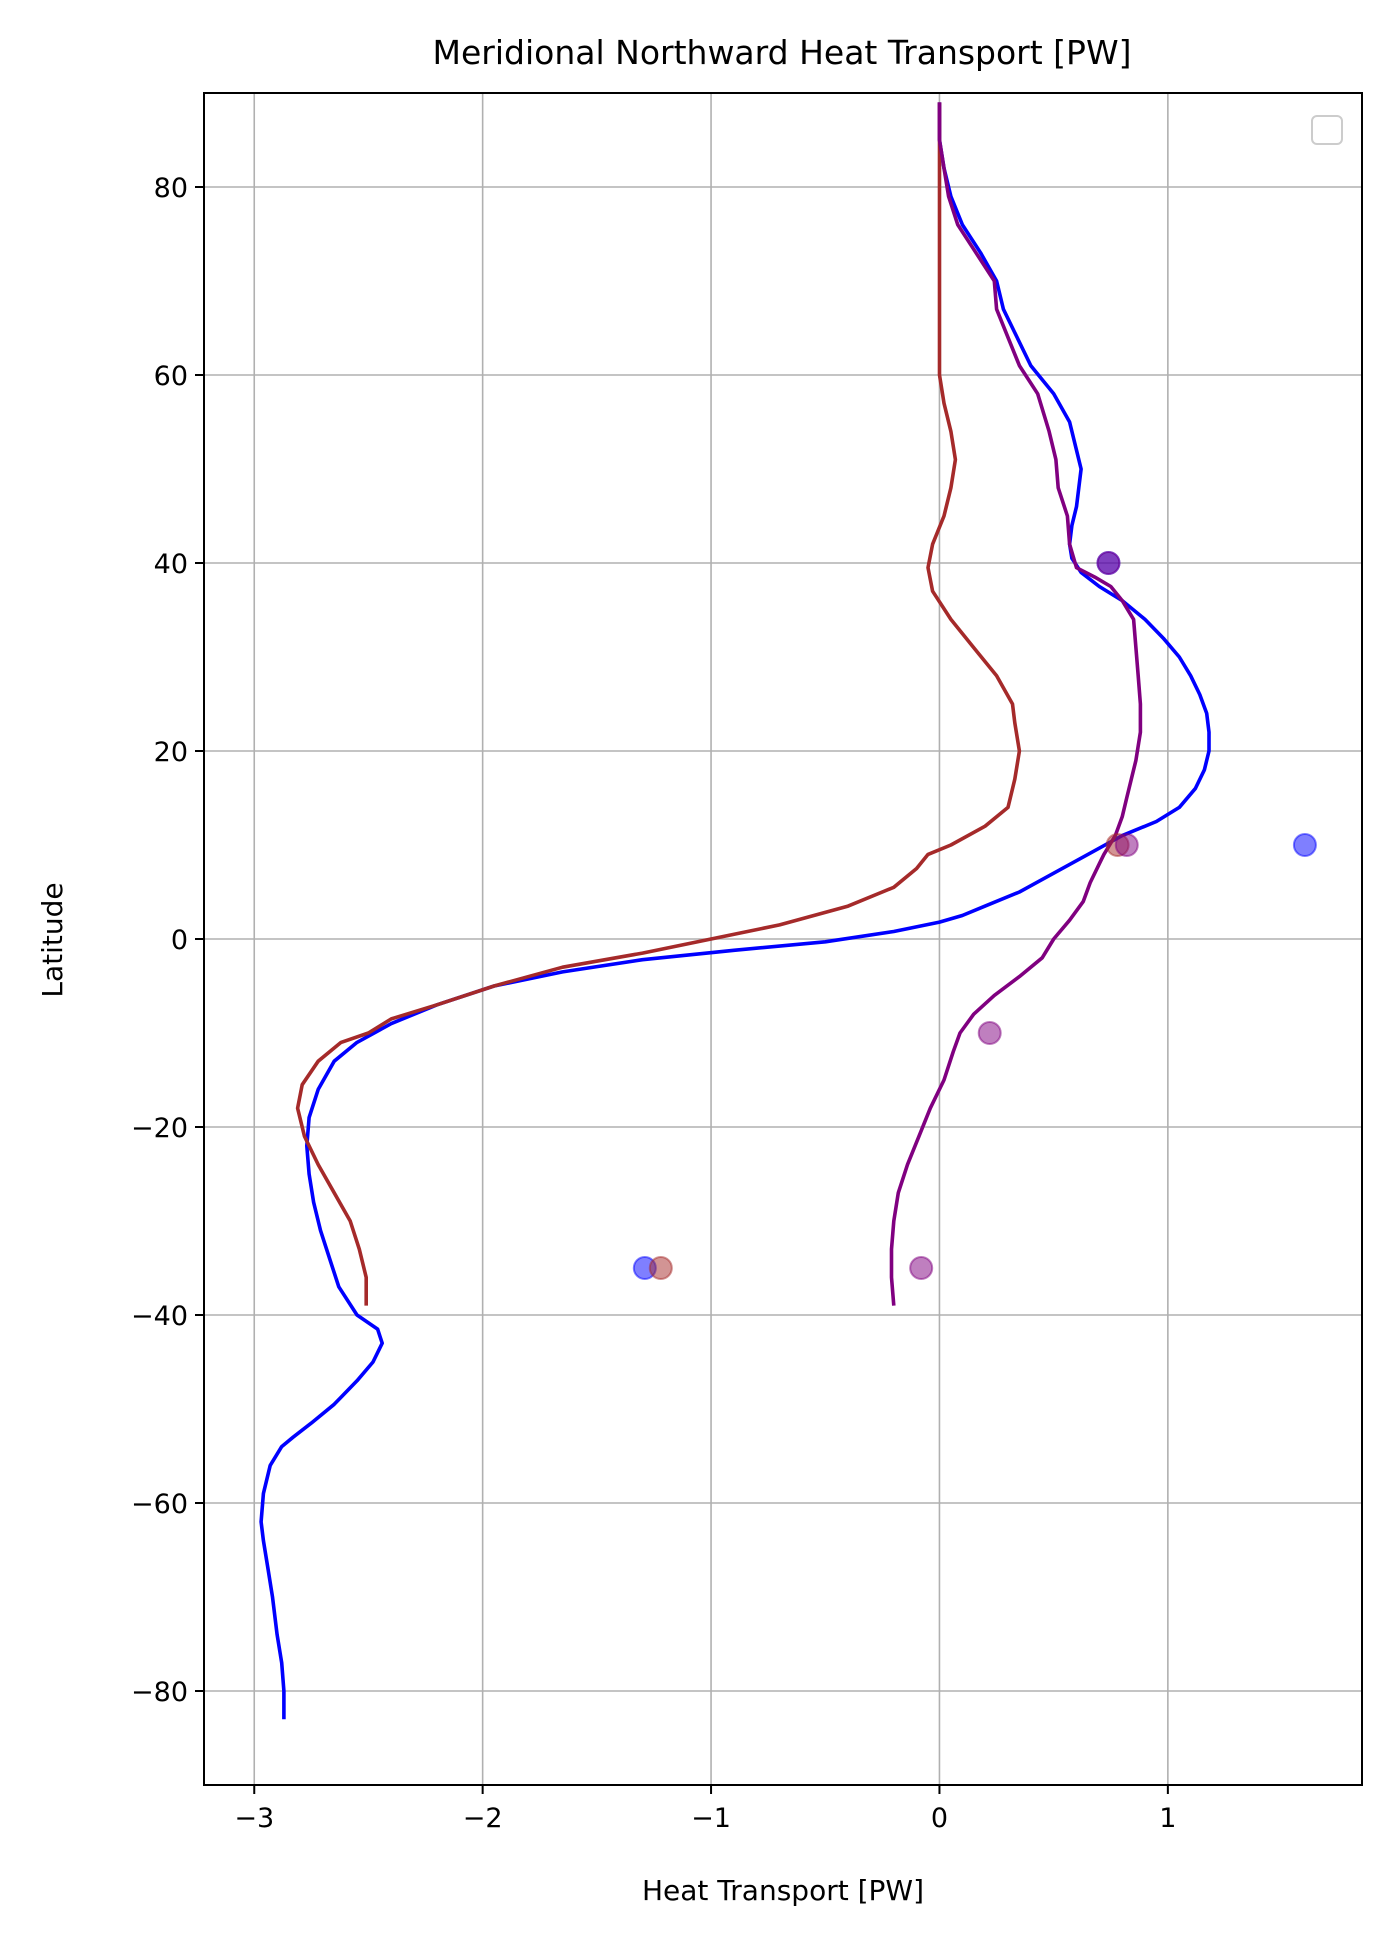 The image size is (1396, 1947). I want to click on chart-title: Meridional Northward Heat Transport [PW], so click(782, 52).